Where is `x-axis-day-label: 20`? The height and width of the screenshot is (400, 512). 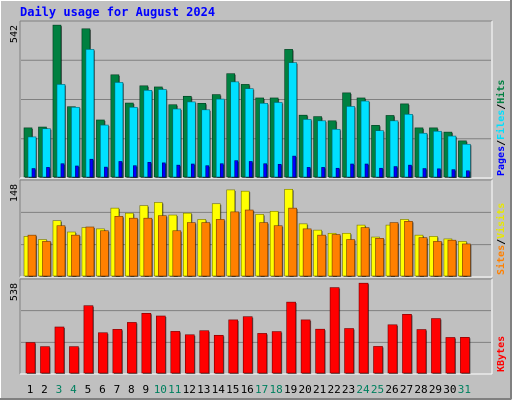
x-axis-day-label: 20 is located at coordinates (304, 389).